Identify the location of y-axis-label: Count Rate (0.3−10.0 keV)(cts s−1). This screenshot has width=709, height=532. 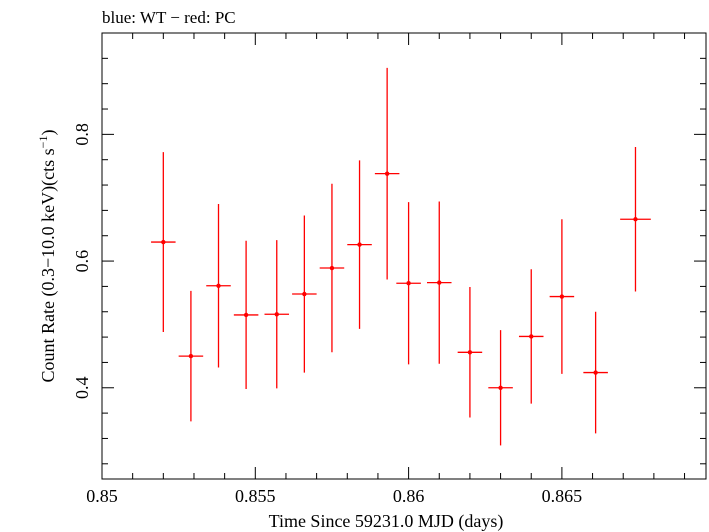
(47, 256).